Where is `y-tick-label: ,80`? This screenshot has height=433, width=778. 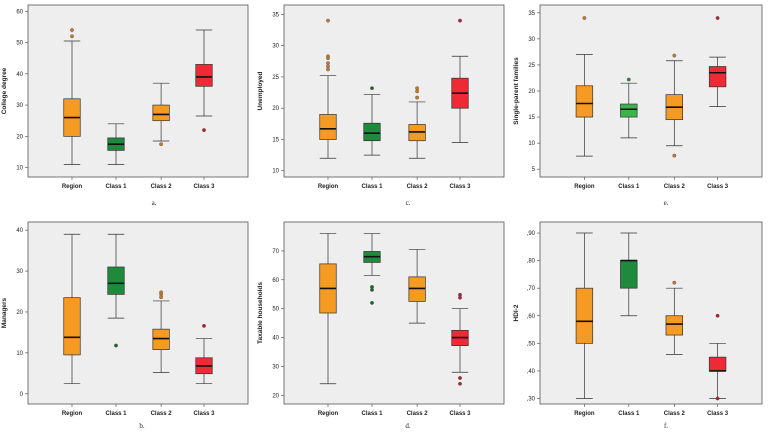 y-tick-label: ,80 is located at coordinates (531, 262).